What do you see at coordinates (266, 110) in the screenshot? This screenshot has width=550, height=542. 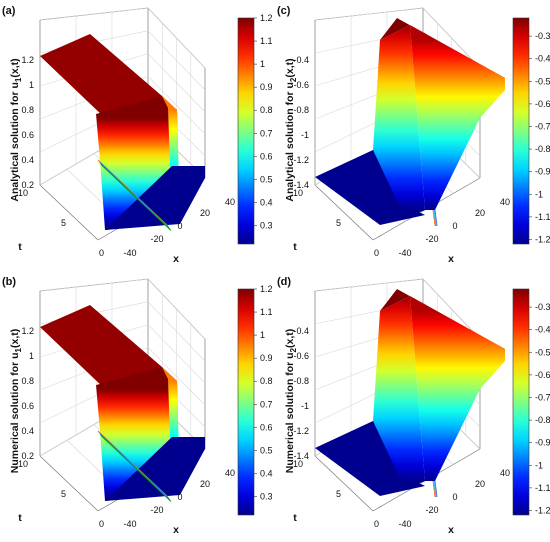 I see `colorbar-tick-label: 0.8` at bounding box center [266, 110].